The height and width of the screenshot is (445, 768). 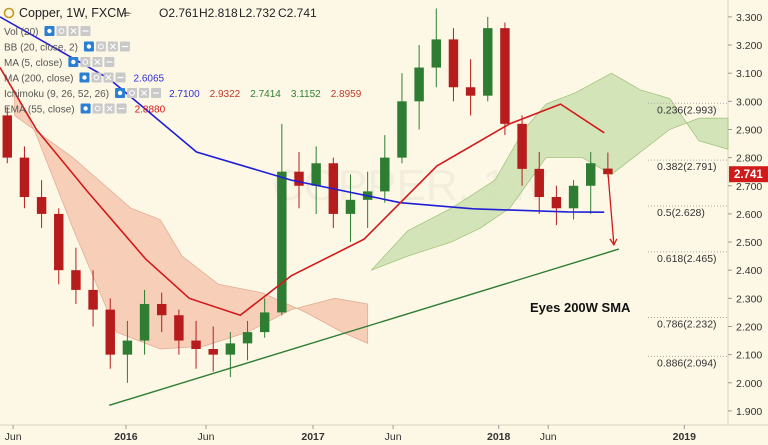 I want to click on current-price-tag: 2.741, so click(x=748, y=174).